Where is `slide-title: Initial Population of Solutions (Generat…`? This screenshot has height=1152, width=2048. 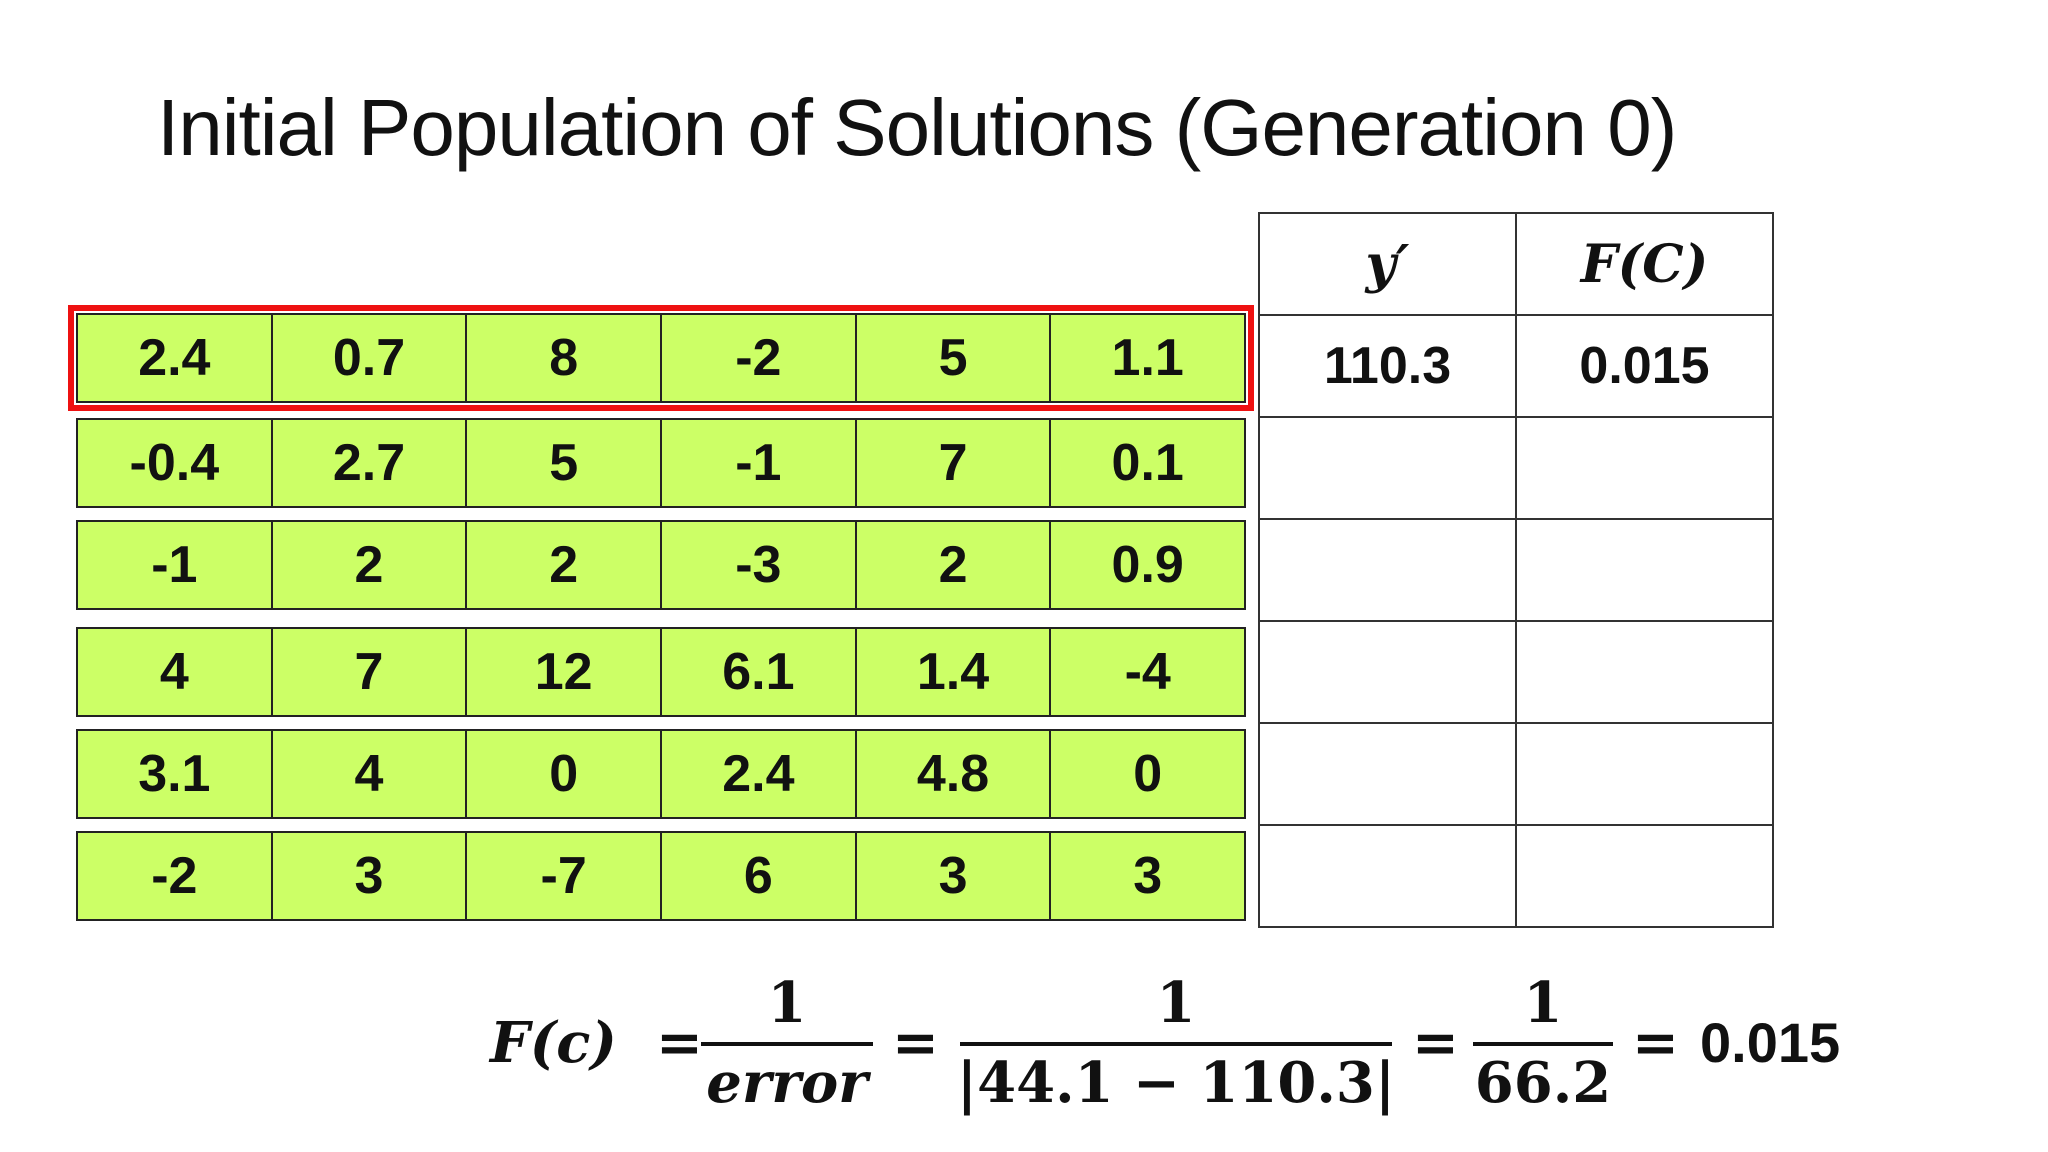 slide-title: Initial Population of Solutions (Generat… is located at coordinates (917, 127).